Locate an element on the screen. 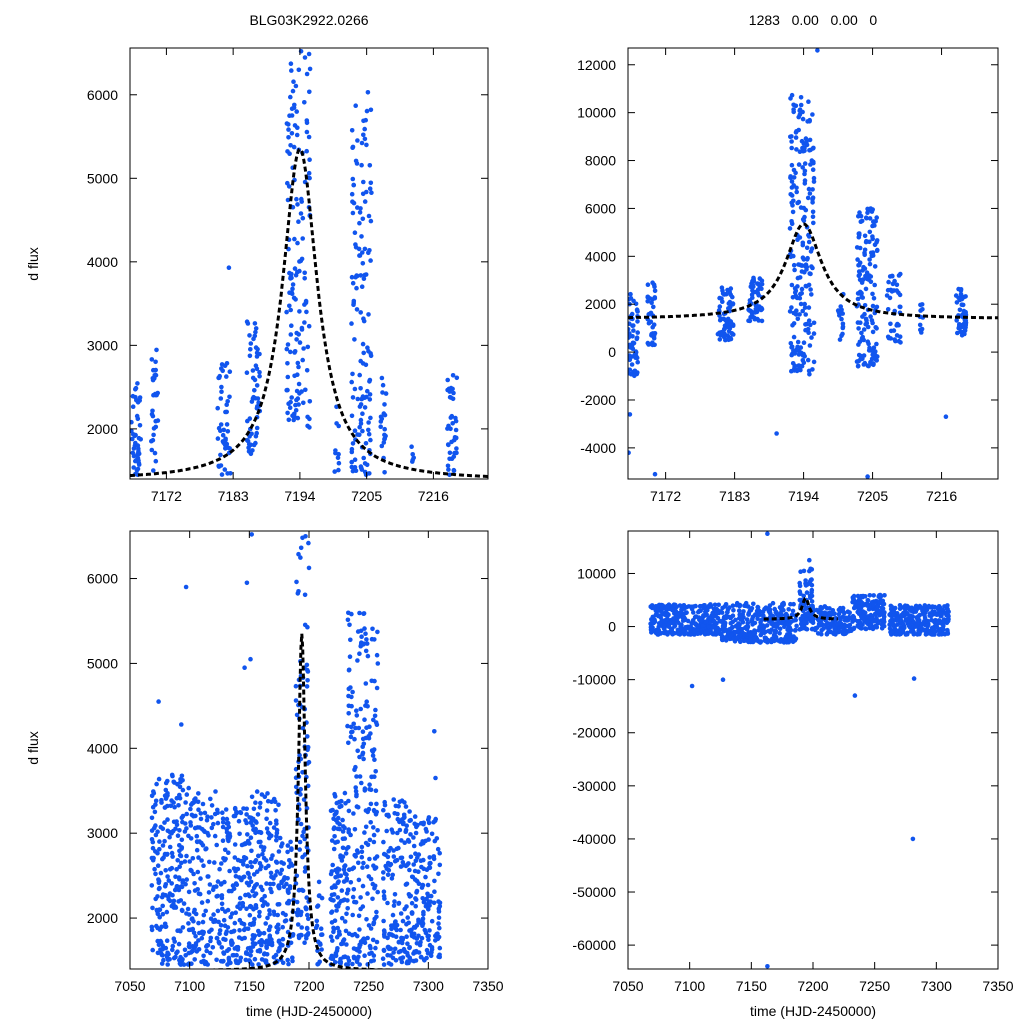  y-tick-label: 3000 is located at coordinates (102, 345).